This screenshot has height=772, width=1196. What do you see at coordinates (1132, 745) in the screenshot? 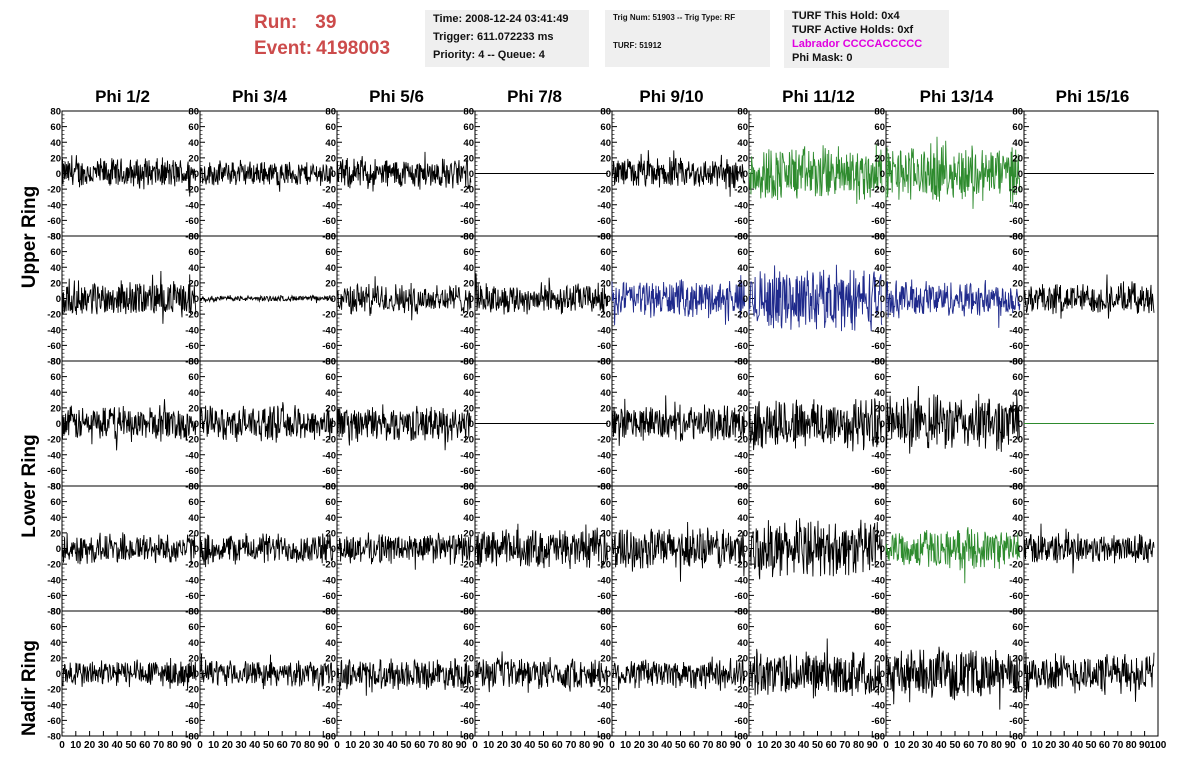
I see `x-tick-label: 80` at bounding box center [1132, 745].